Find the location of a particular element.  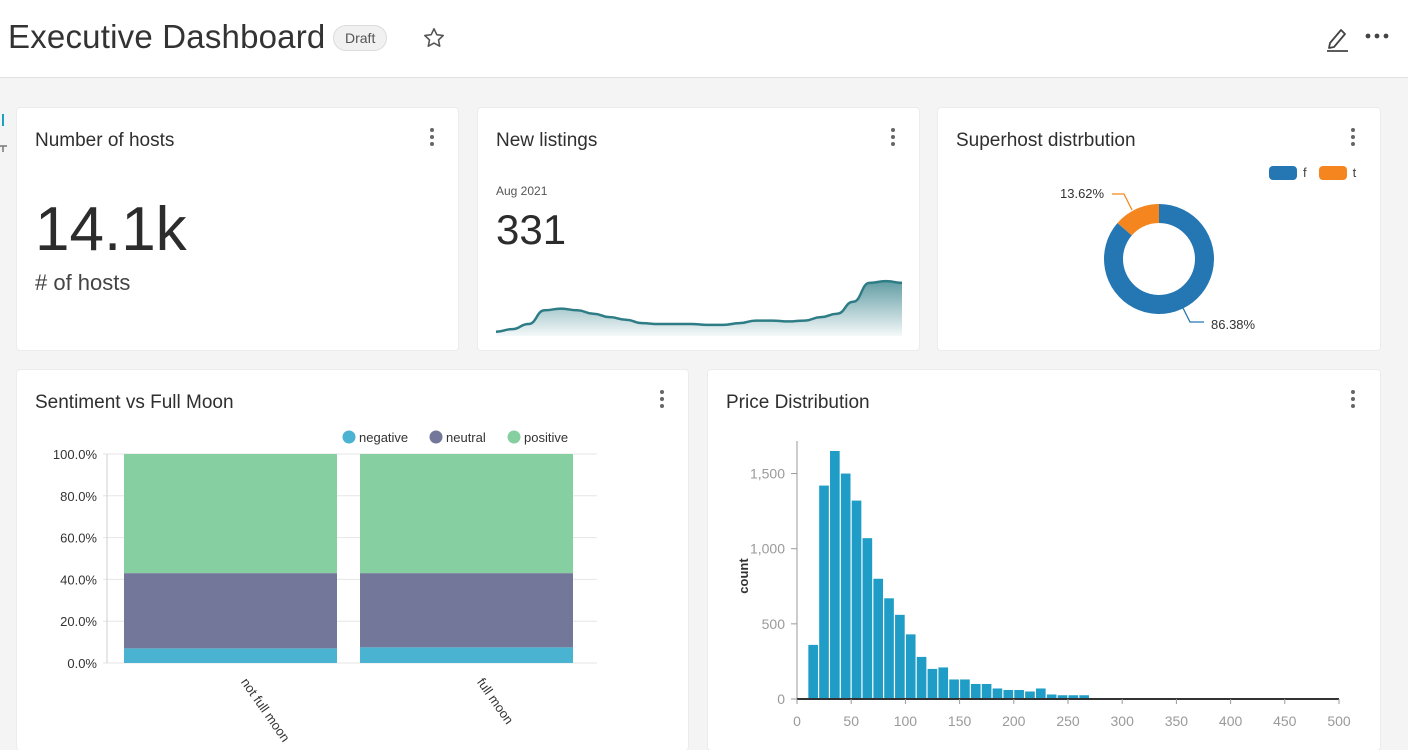

card-title: Number of hosts is located at coordinates (104, 141).